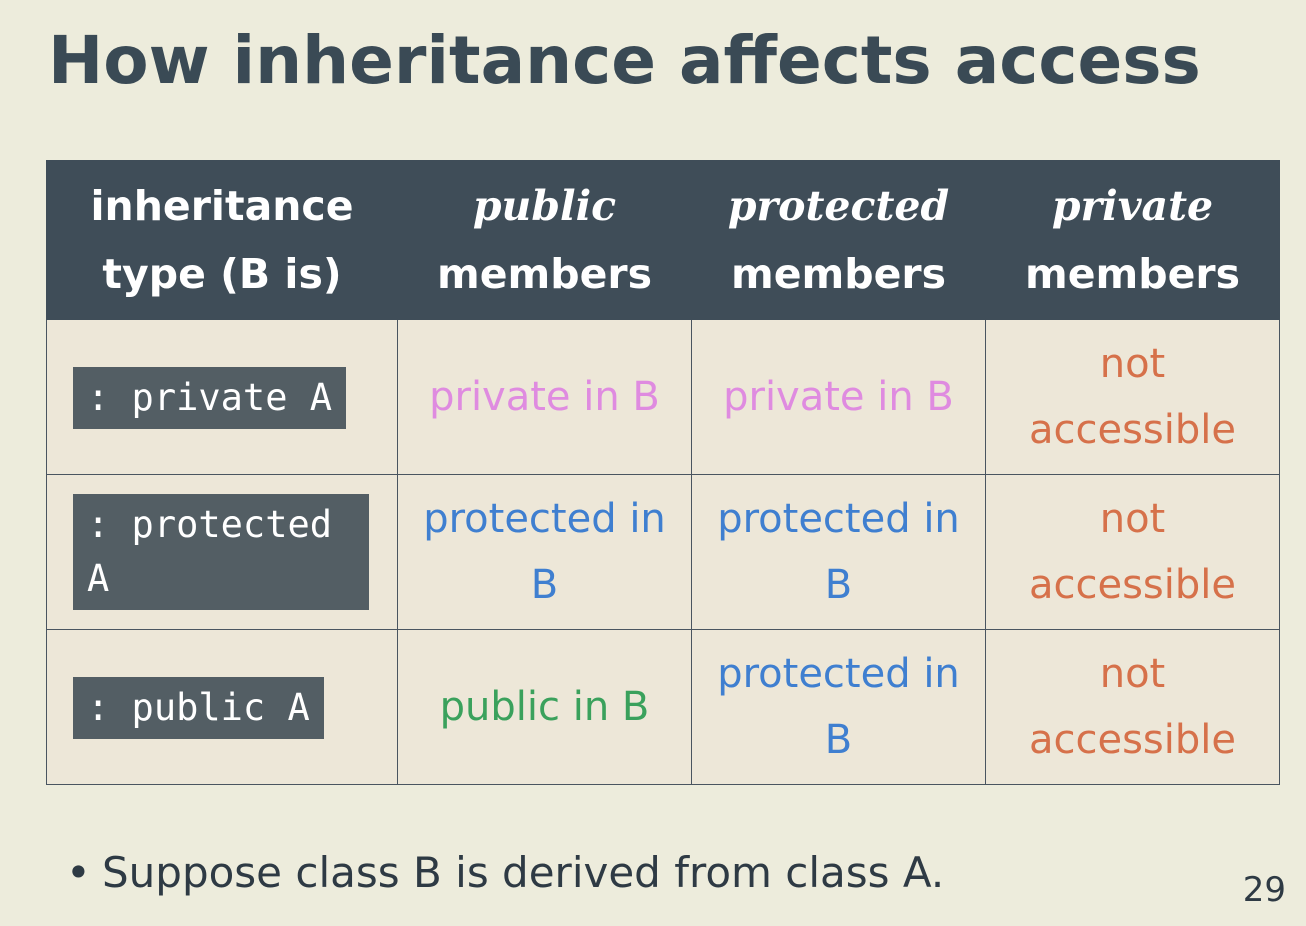 This screenshot has height=926, width=1306. I want to click on header-private-members: private members, so click(1132, 240).